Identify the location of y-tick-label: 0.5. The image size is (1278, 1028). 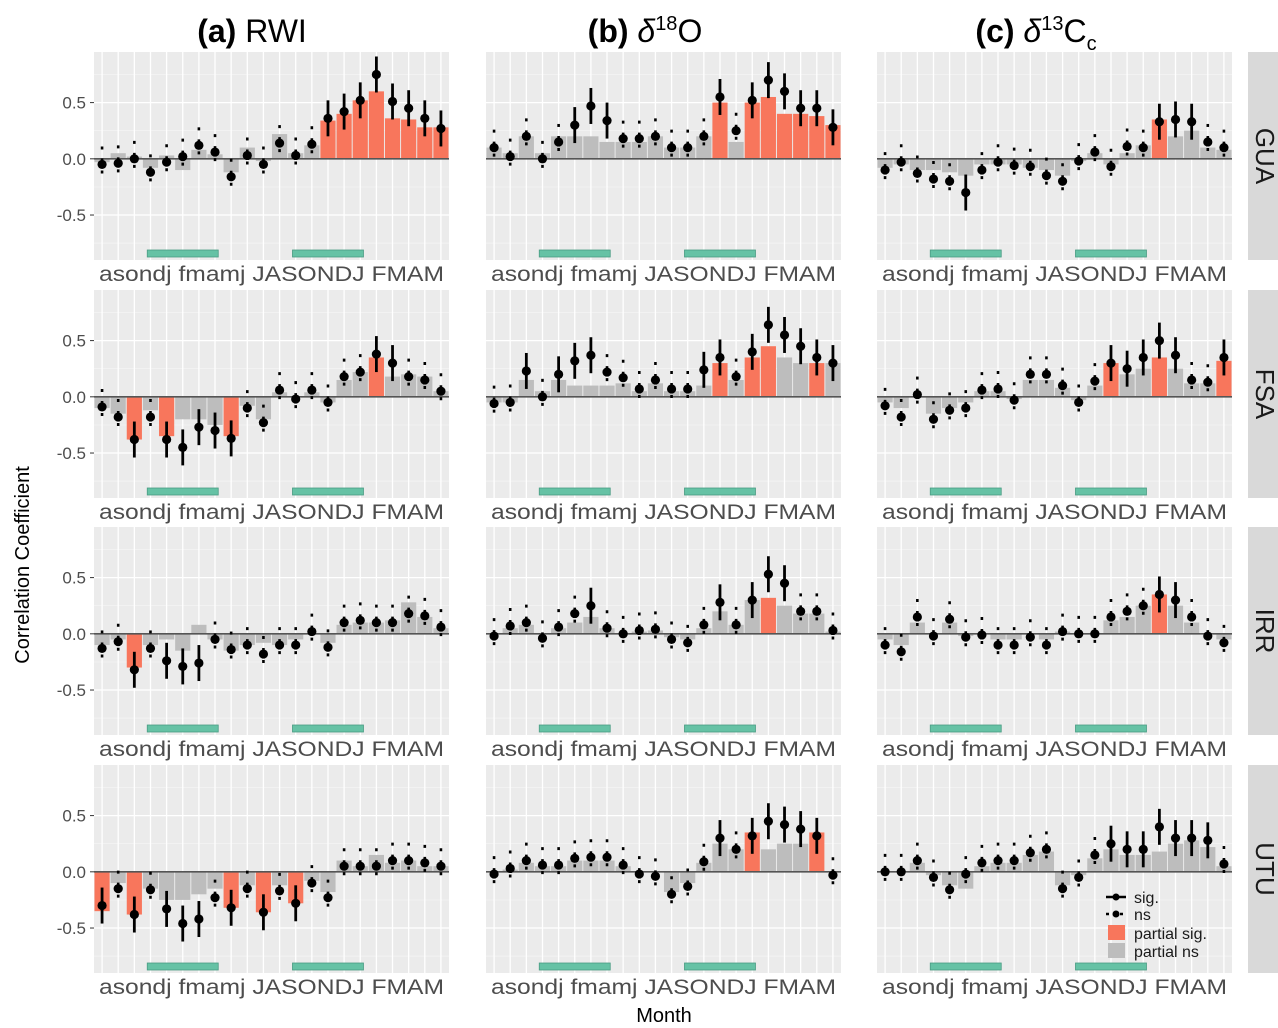
(74, 341).